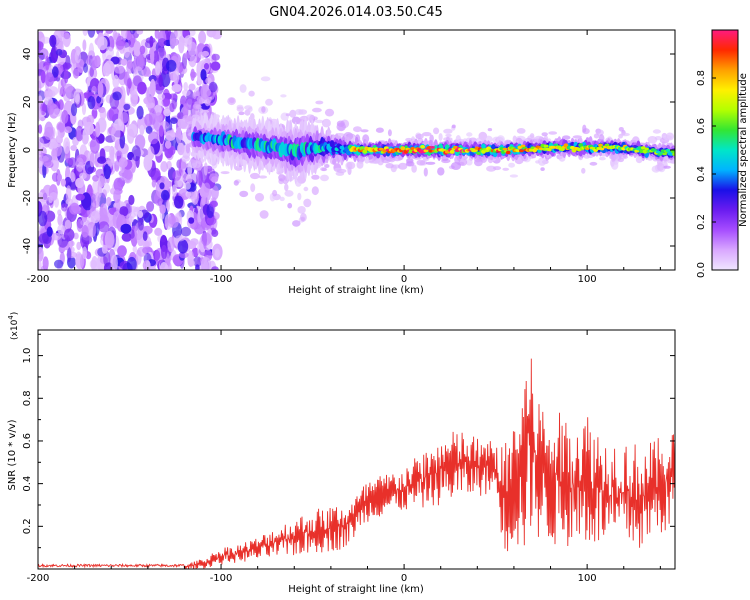 The image size is (750, 600). Describe the element at coordinates (743, 150) in the screenshot. I see `colorbar-label: Normalized spectral amplitude` at that location.